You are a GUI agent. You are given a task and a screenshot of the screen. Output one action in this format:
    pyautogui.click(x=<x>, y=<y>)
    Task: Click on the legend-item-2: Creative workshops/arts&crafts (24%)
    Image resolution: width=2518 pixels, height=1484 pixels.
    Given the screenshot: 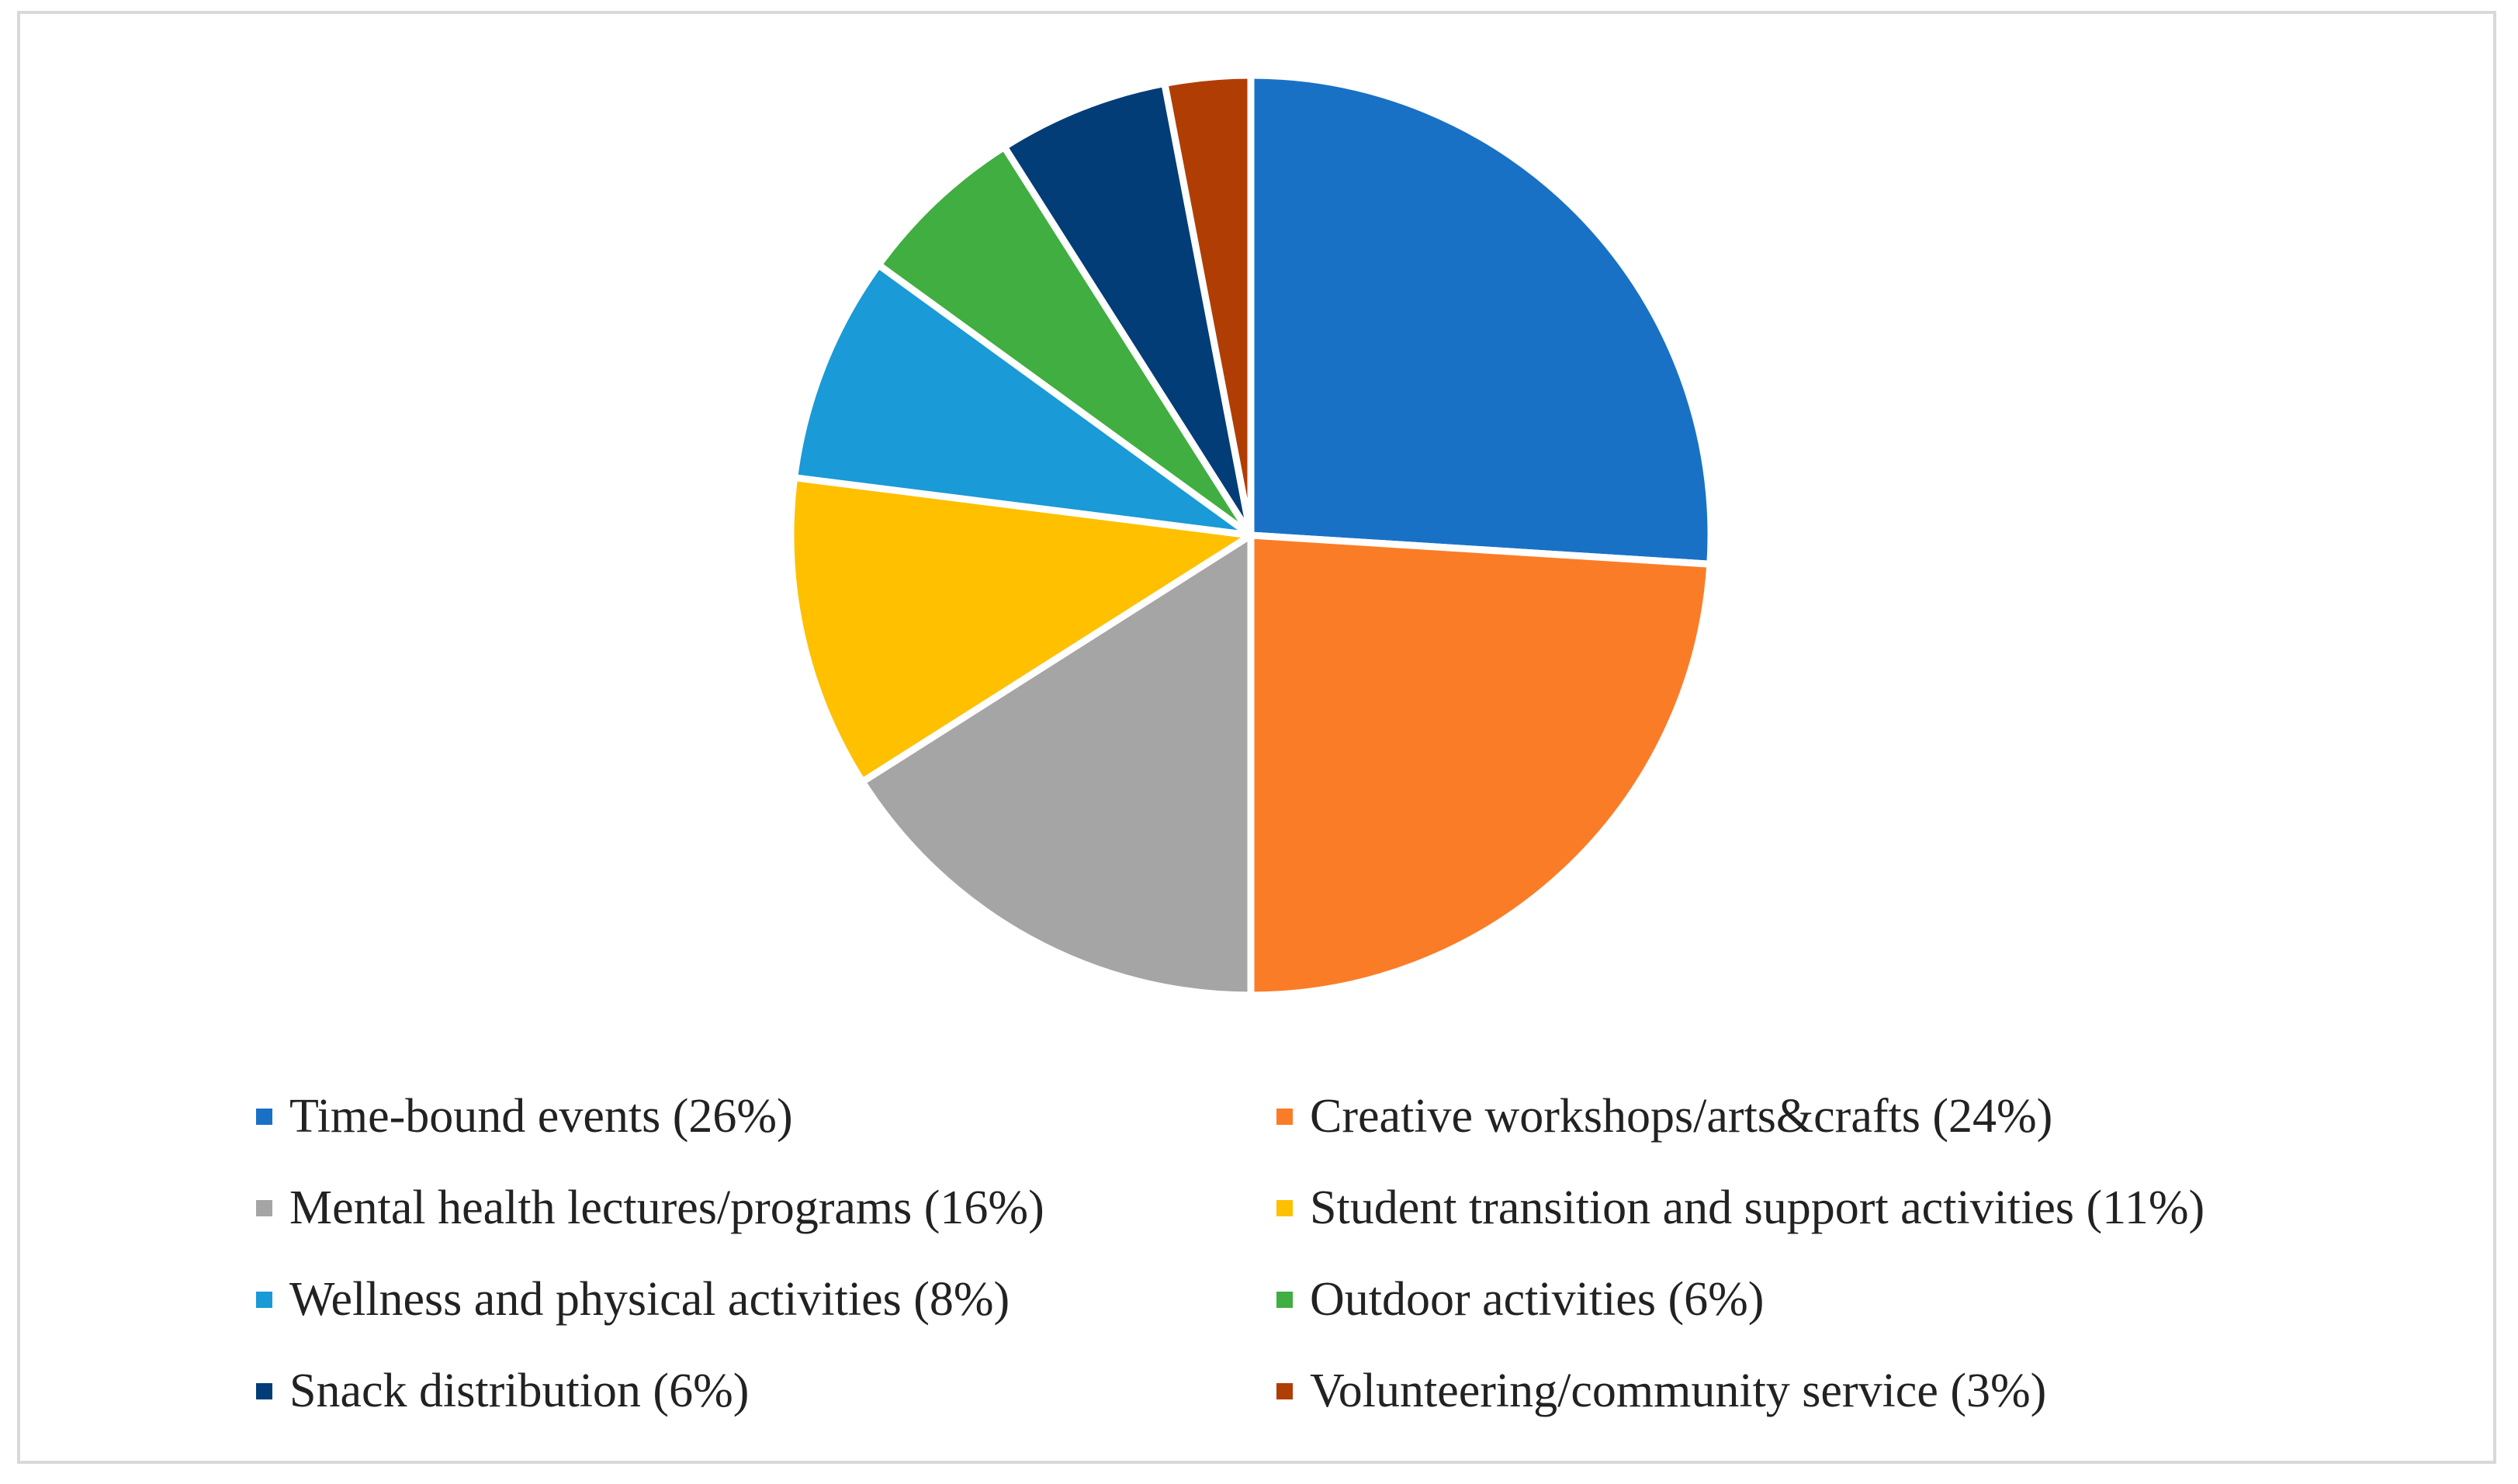 What is the action you would take?
    pyautogui.click(x=1813, y=1116)
    